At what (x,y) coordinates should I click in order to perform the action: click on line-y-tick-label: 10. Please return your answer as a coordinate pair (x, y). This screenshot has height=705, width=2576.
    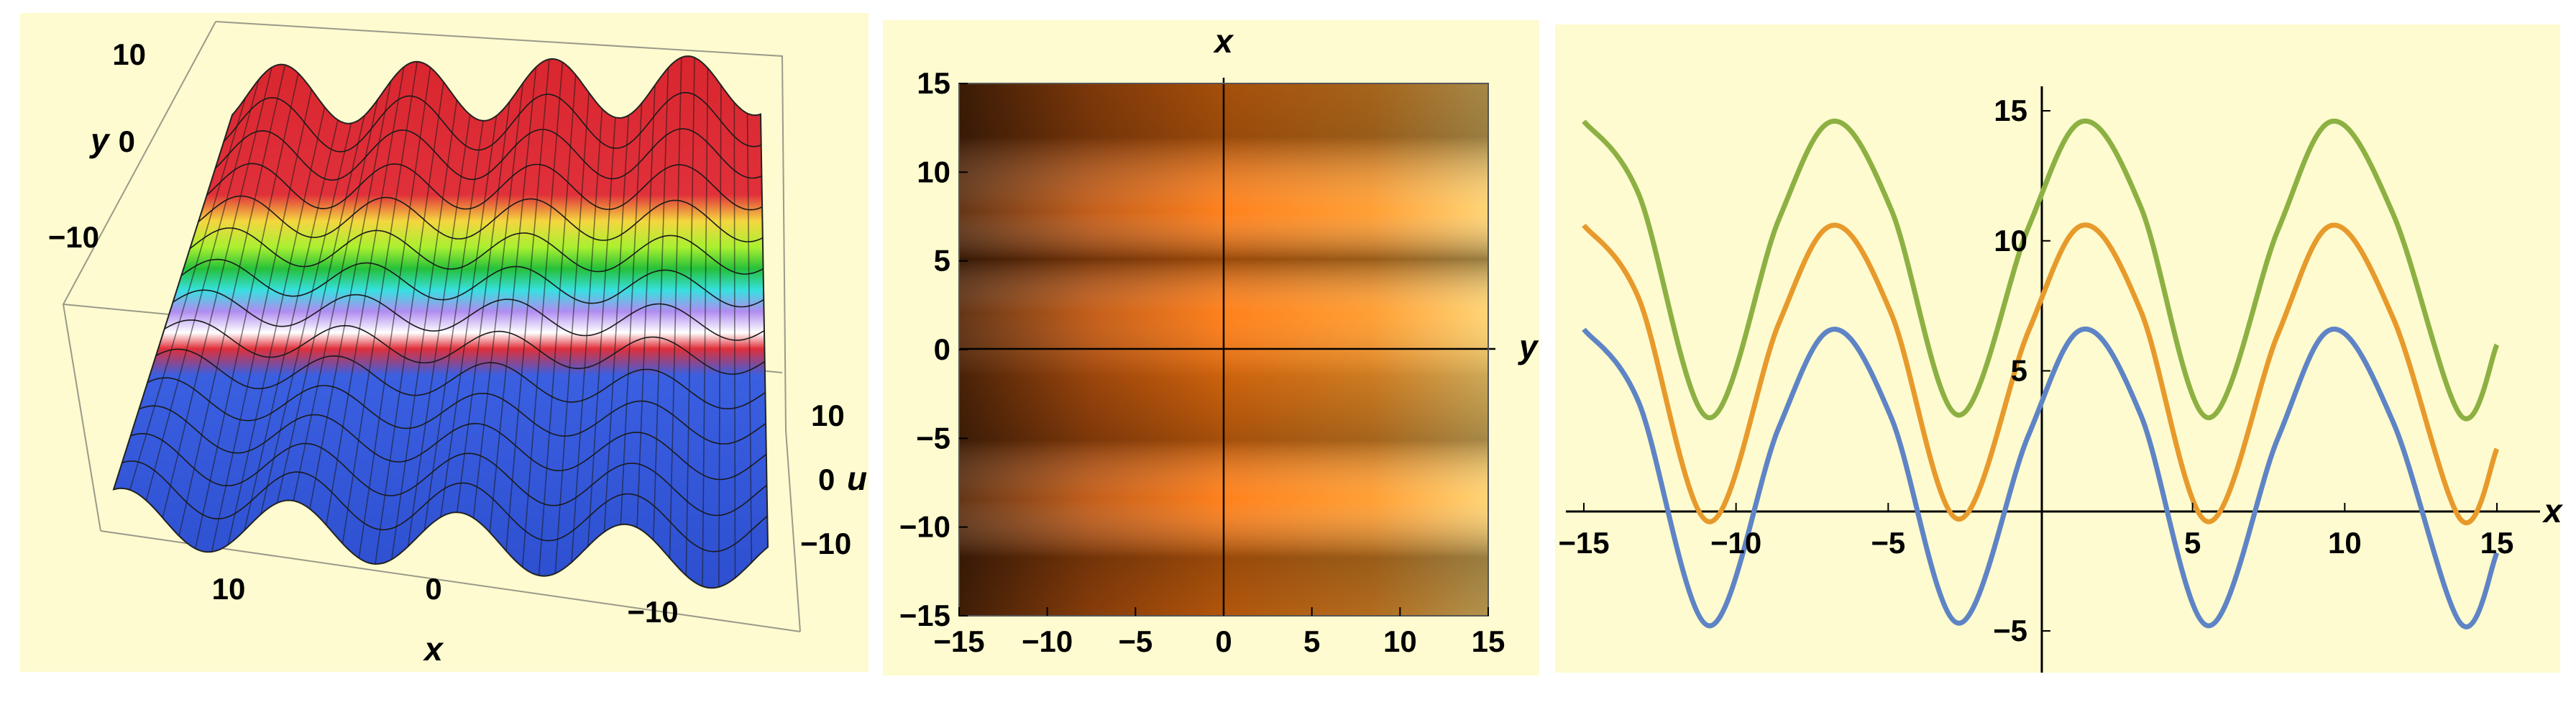
    Looking at the image, I should click on (2010, 241).